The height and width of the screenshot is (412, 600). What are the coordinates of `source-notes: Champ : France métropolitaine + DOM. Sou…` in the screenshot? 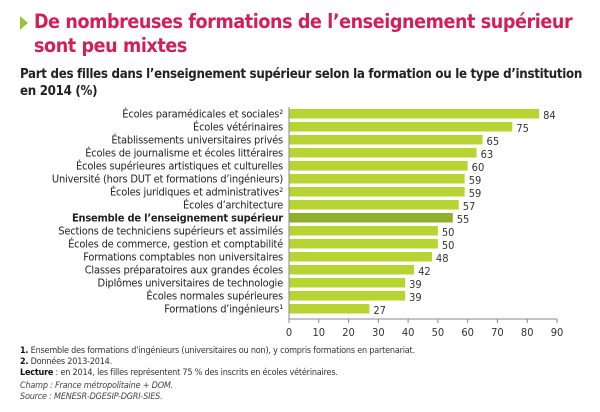 It's located at (96, 392).